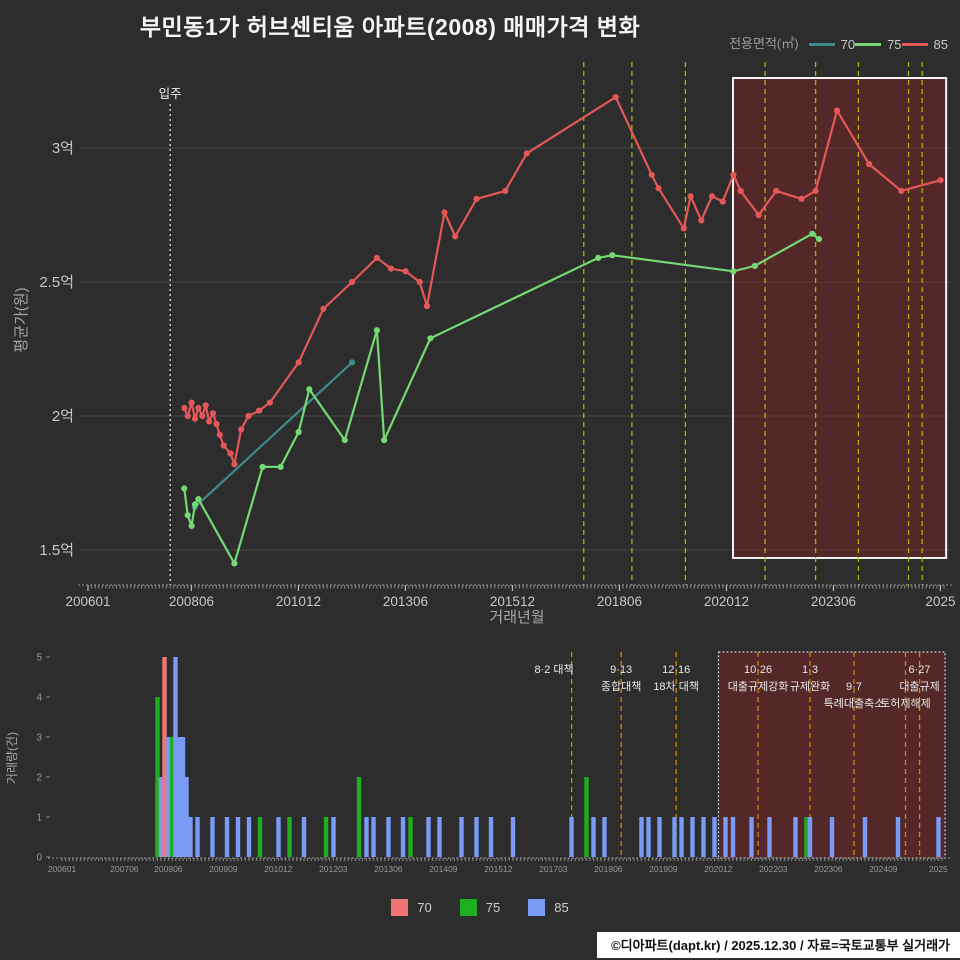  Describe the element at coordinates (773, 869) in the screenshot. I see `x-tick-label: 202203` at that location.